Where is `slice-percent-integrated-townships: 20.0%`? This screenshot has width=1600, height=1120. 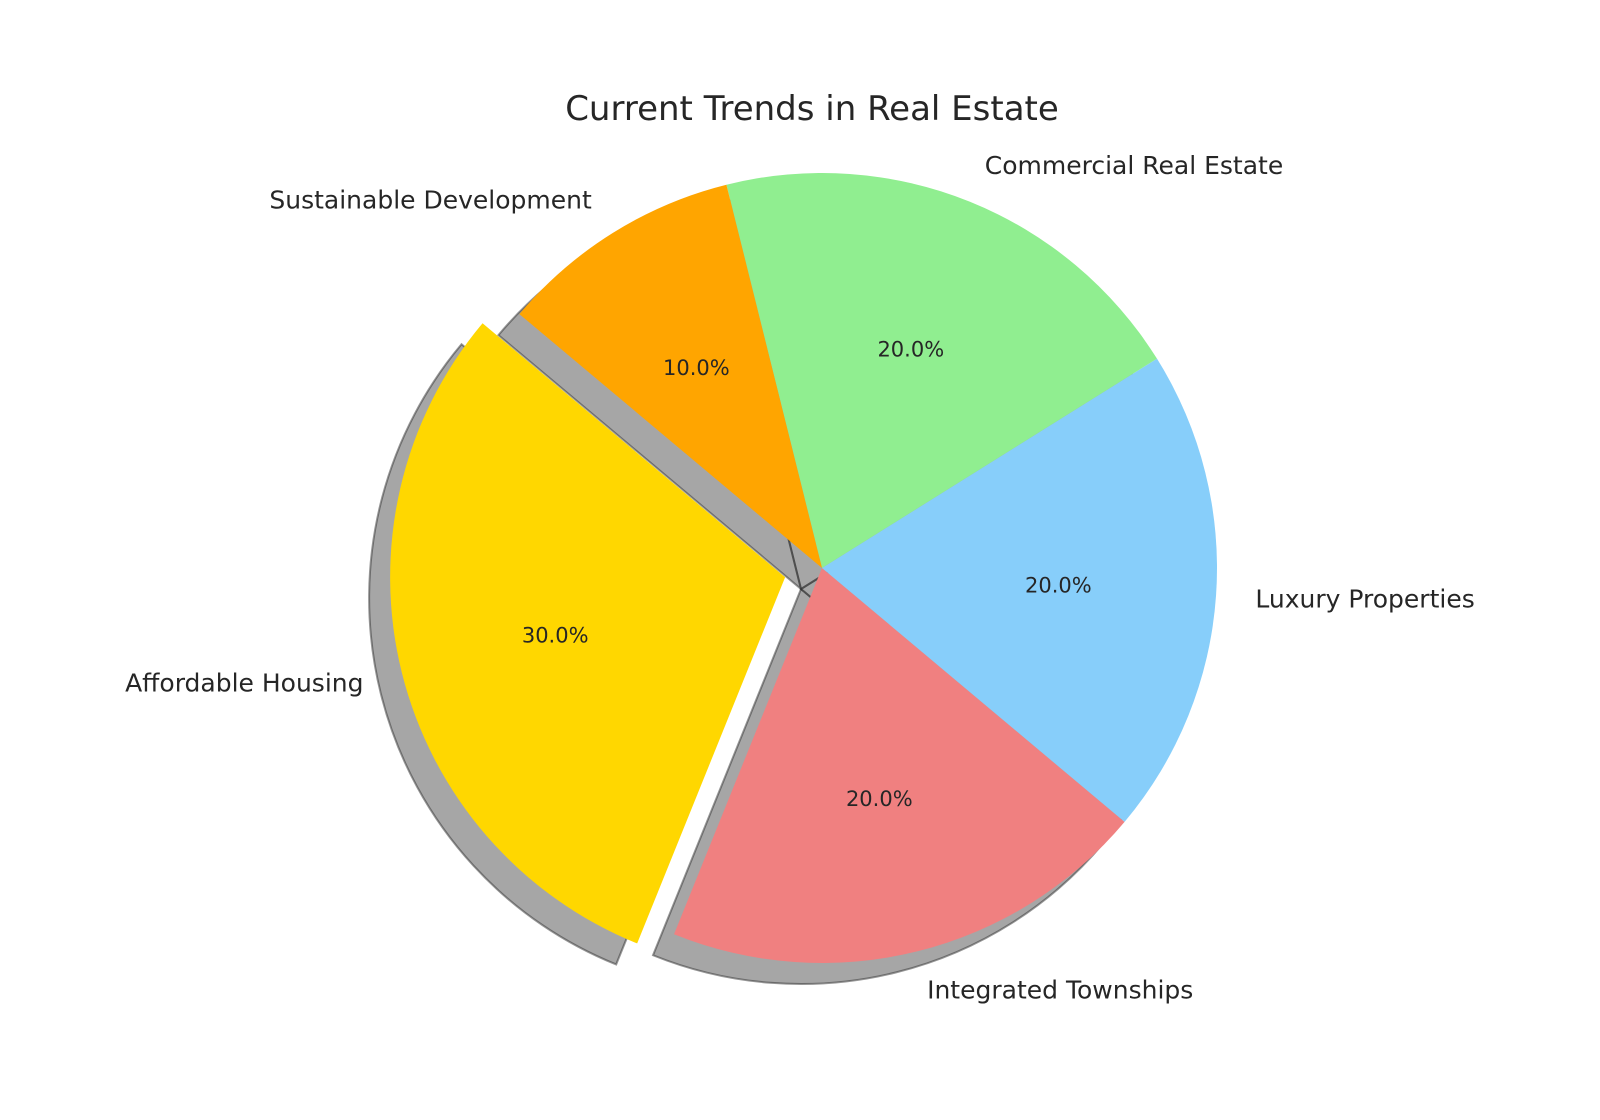 slice-percent-integrated-townships: 20.0% is located at coordinates (879, 799).